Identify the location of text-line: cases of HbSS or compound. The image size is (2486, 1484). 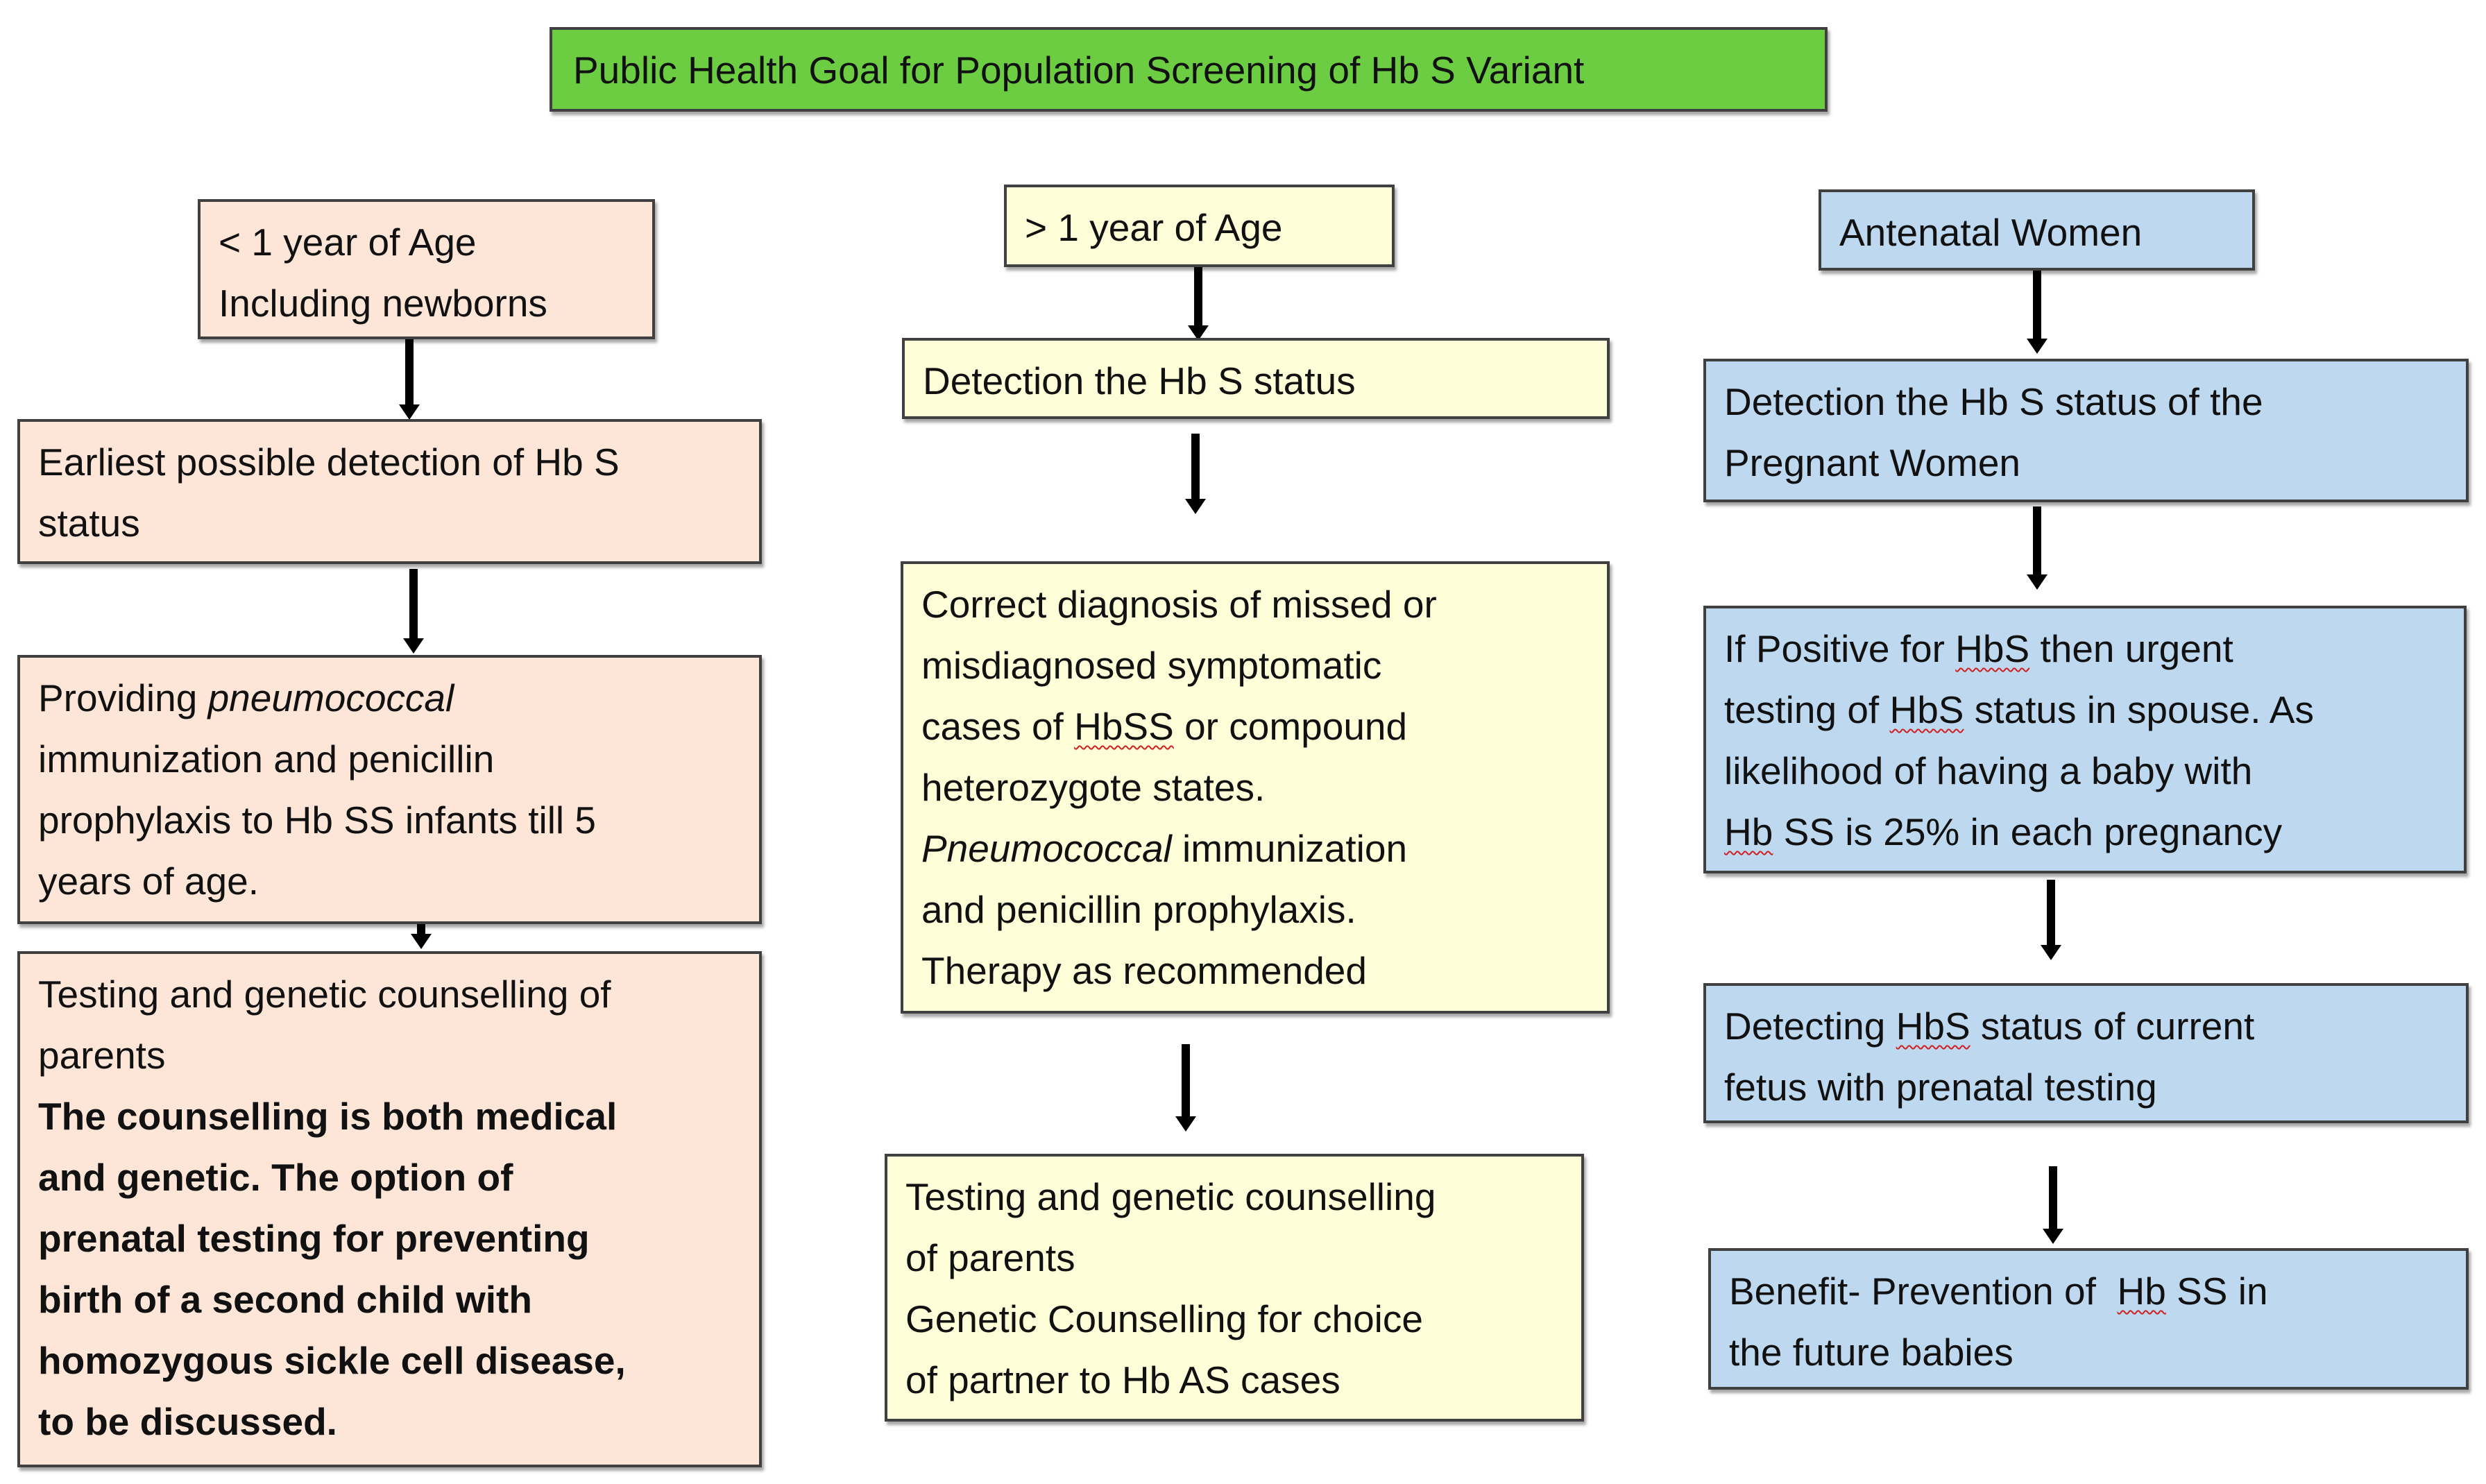
(1255, 726).